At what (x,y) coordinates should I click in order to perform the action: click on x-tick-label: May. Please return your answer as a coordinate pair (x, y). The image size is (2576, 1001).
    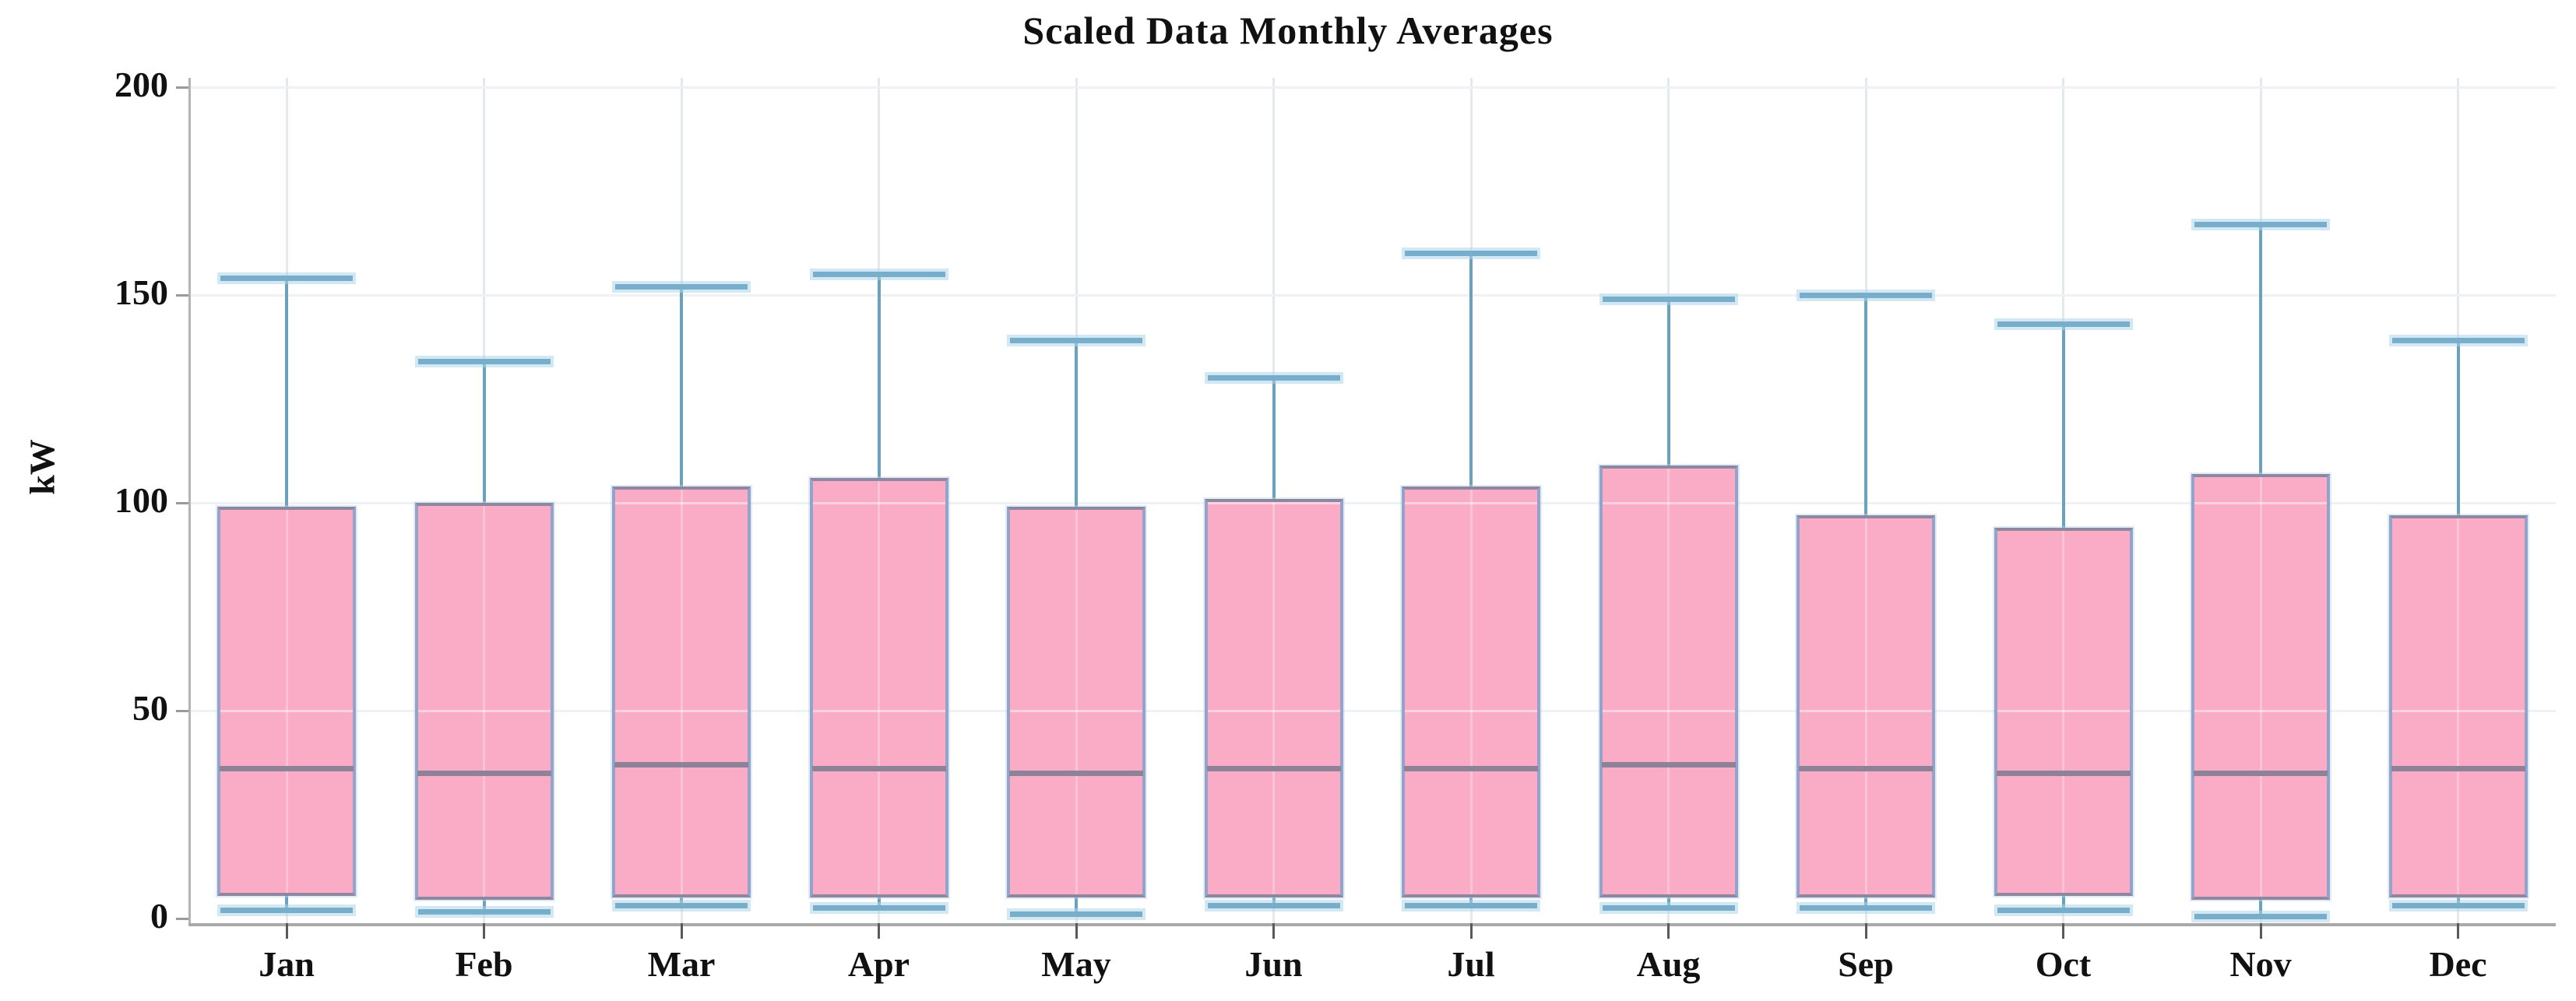
    Looking at the image, I should click on (1076, 964).